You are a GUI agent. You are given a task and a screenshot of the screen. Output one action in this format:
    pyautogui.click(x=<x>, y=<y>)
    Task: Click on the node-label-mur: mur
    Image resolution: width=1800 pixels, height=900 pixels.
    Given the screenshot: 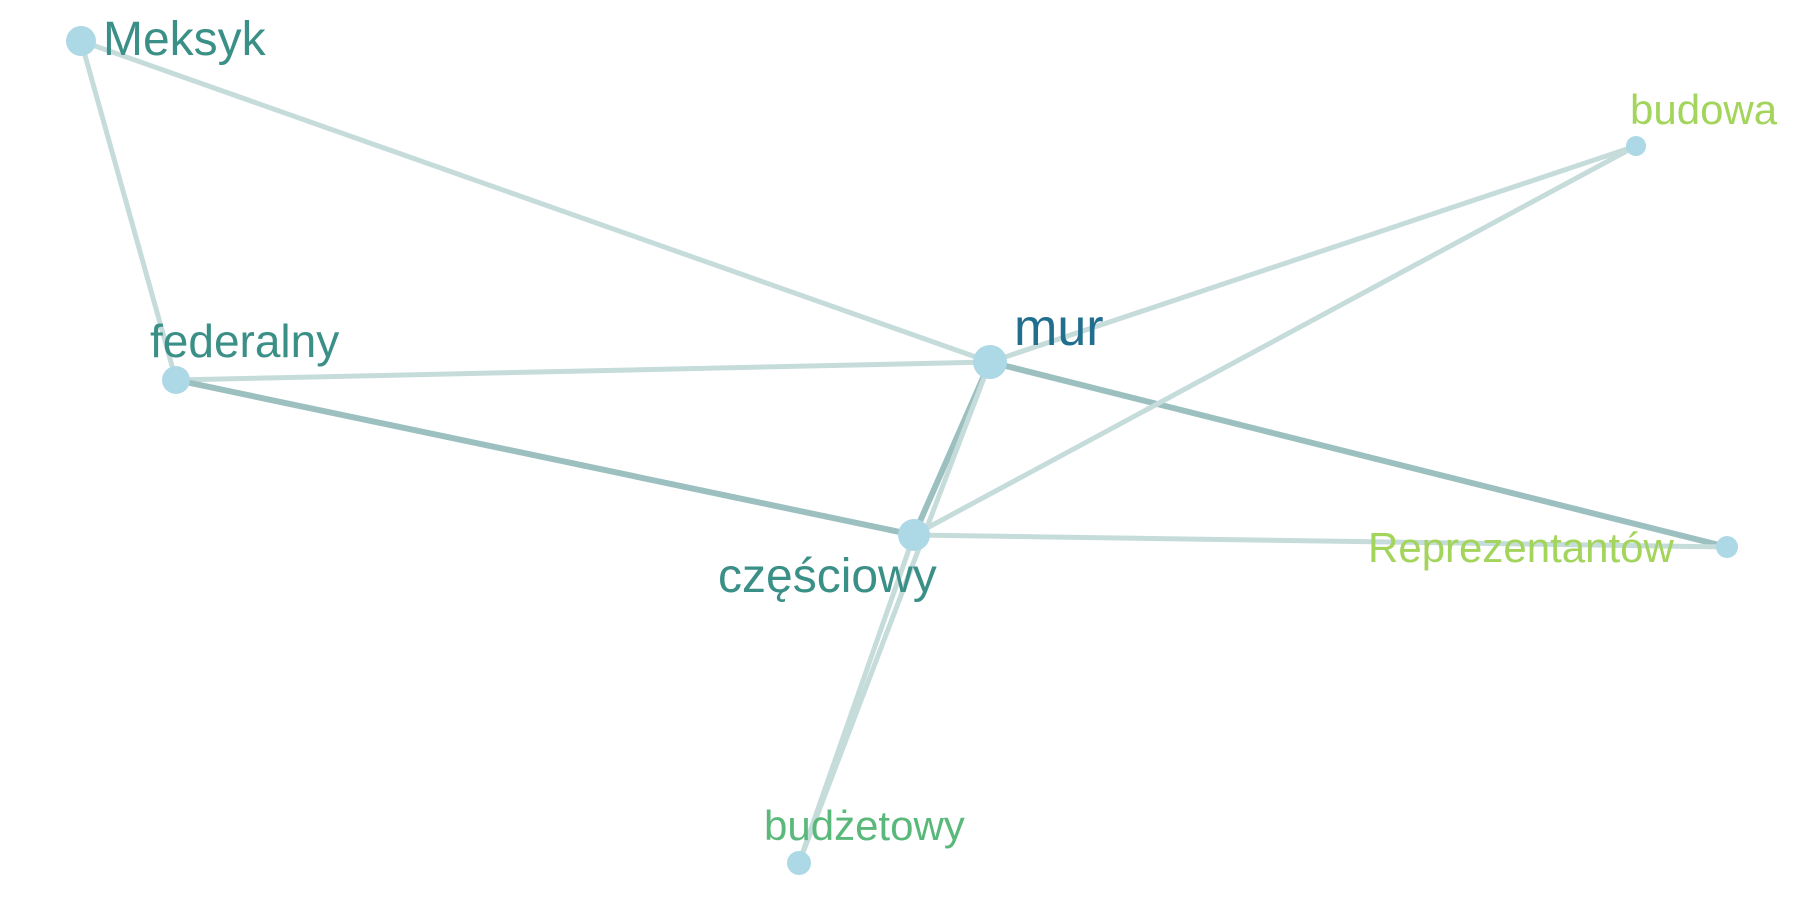 What is the action you would take?
    pyautogui.click(x=1059, y=328)
    